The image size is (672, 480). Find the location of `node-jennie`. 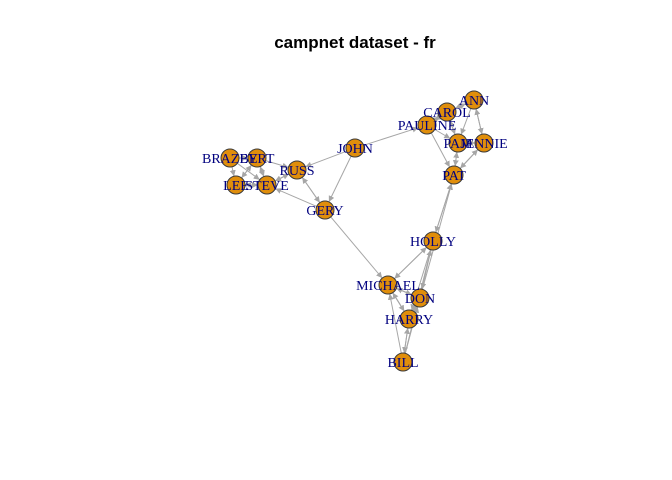

node-jennie is located at coordinates (484, 143).